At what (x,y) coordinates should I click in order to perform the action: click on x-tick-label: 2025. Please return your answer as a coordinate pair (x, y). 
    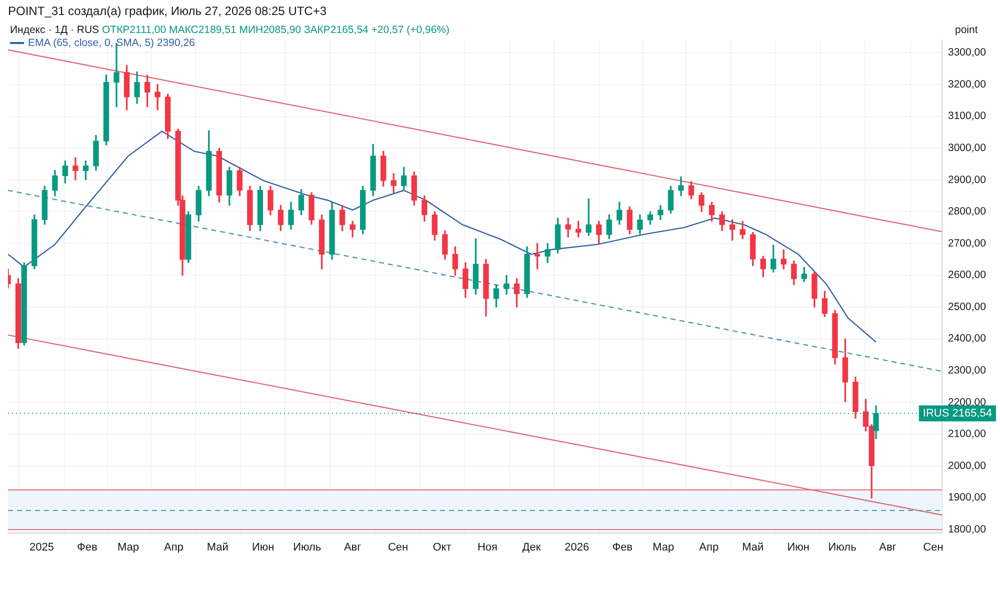
    Looking at the image, I should click on (41, 547).